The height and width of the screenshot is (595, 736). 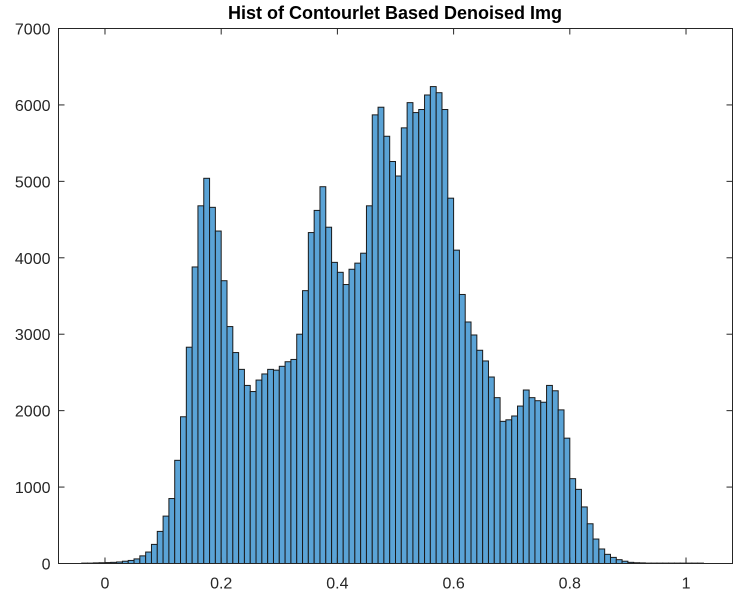 I want to click on y-tick-label: 0, so click(x=46, y=565).